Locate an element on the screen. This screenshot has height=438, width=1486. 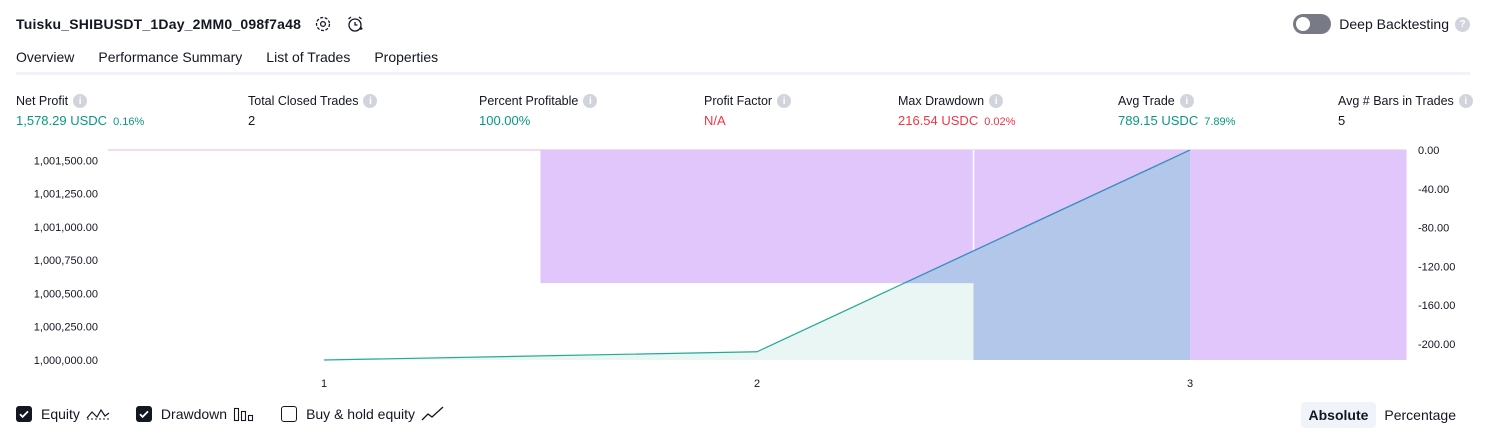
metric-percent-profitable: Percent Profitable i 100.00% is located at coordinates (538, 111).